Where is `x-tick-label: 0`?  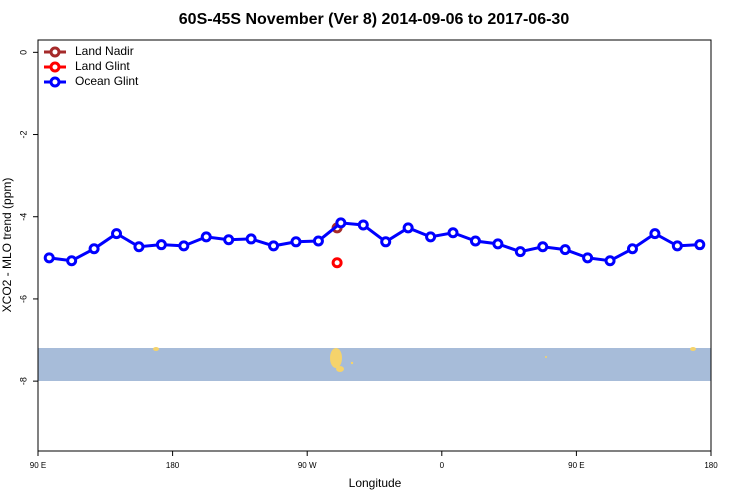 x-tick-label: 0 is located at coordinates (442, 465).